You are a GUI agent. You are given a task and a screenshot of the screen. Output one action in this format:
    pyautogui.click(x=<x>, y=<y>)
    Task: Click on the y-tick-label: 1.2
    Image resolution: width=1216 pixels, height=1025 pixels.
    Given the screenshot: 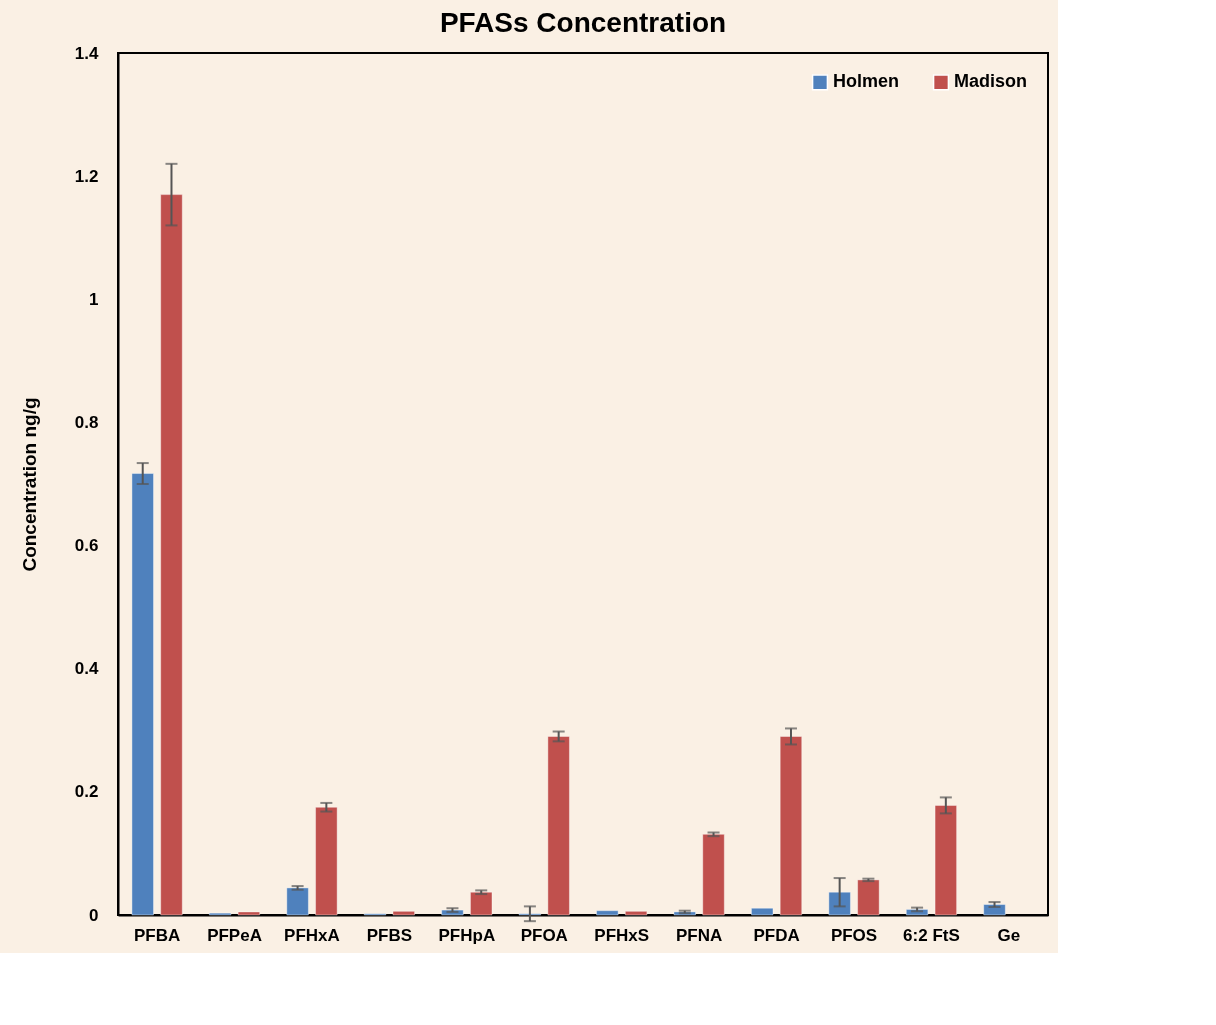 What is the action you would take?
    pyautogui.click(x=86, y=176)
    